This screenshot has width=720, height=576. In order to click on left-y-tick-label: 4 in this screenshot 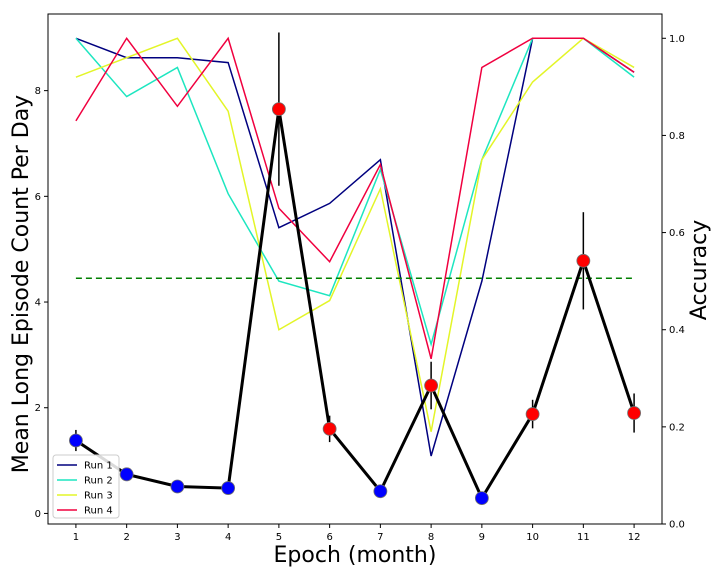, I will do `click(38, 303)`.